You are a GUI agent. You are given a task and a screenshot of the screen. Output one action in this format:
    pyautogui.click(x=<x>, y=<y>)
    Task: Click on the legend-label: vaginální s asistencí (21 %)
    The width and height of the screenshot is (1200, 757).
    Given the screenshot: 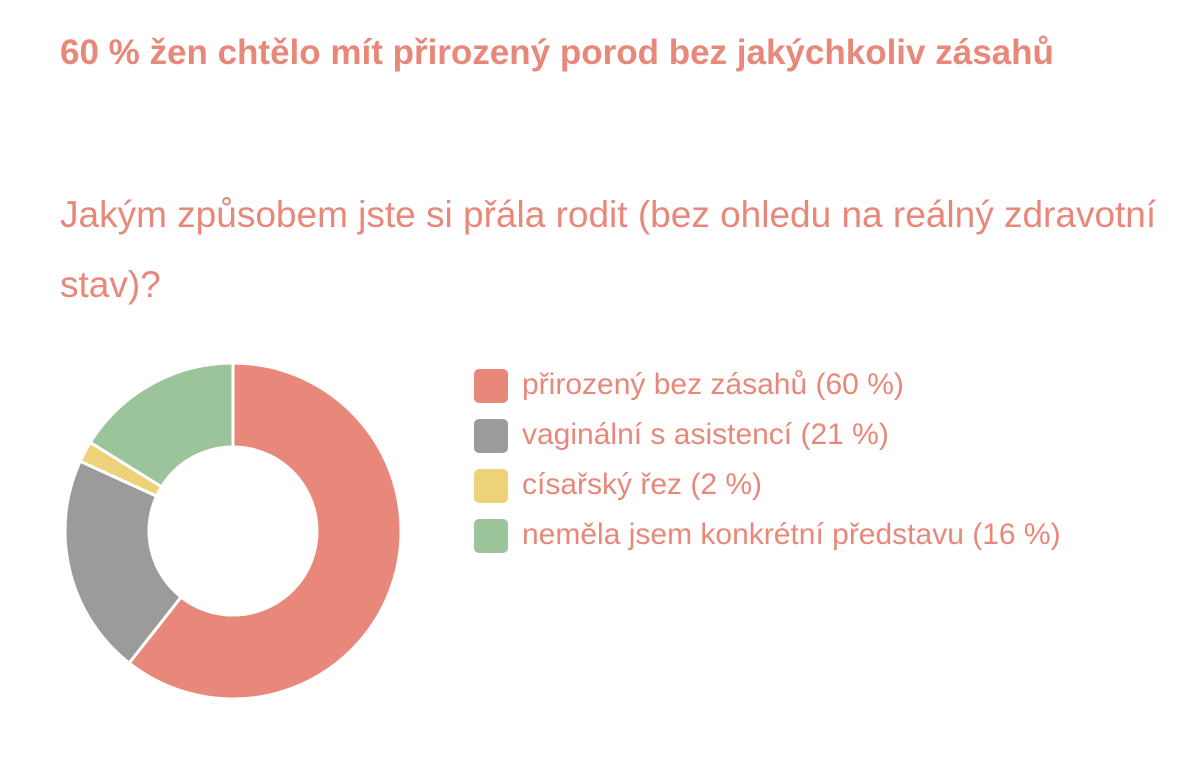 What is the action you would take?
    pyautogui.click(x=705, y=434)
    